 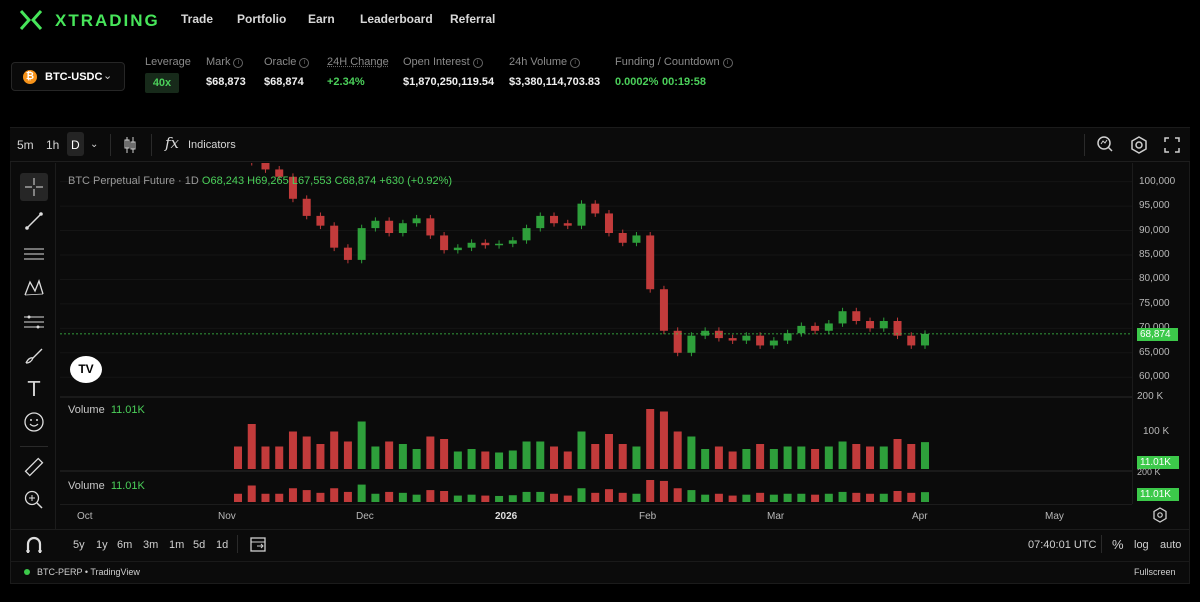 What do you see at coordinates (321, 19) in the screenshot?
I see `nav-earn: Earn` at bounding box center [321, 19].